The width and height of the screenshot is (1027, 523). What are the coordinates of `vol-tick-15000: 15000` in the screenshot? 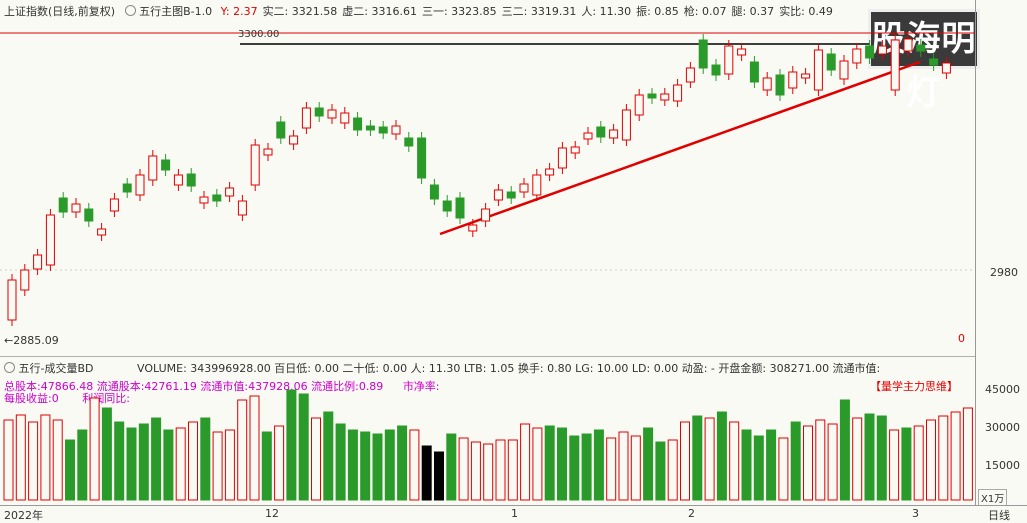 It's located at (1002, 465).